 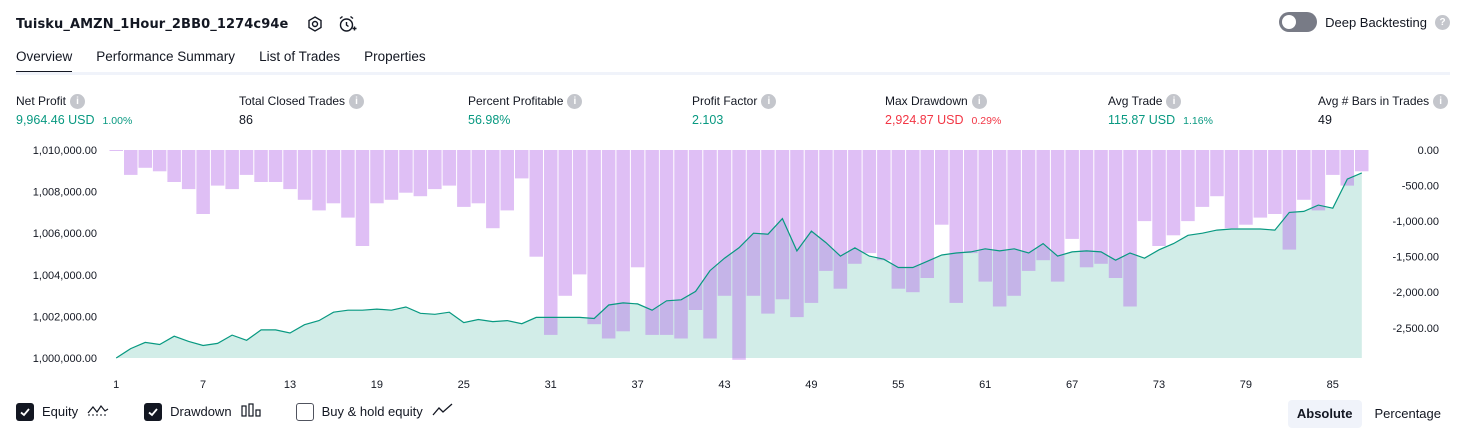 I want to click on tab-properties: Properties, so click(x=395, y=56).